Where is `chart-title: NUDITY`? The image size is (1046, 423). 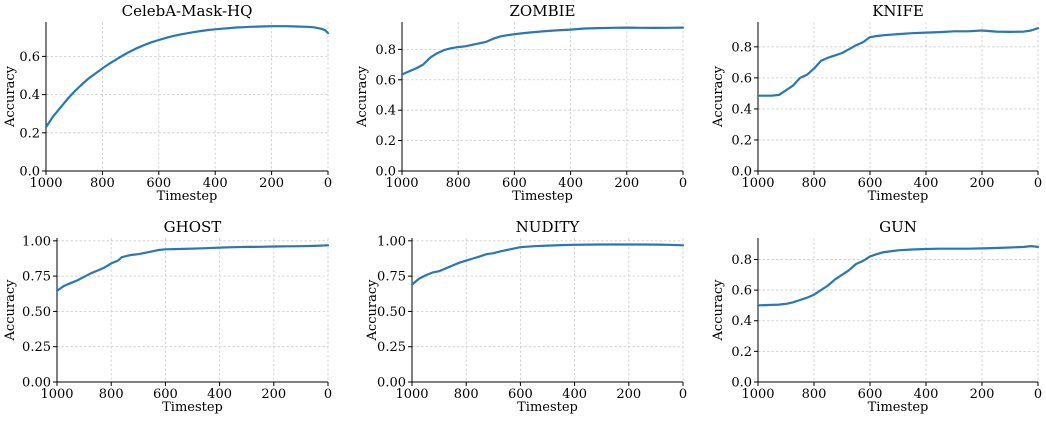
chart-title: NUDITY is located at coordinates (548, 227).